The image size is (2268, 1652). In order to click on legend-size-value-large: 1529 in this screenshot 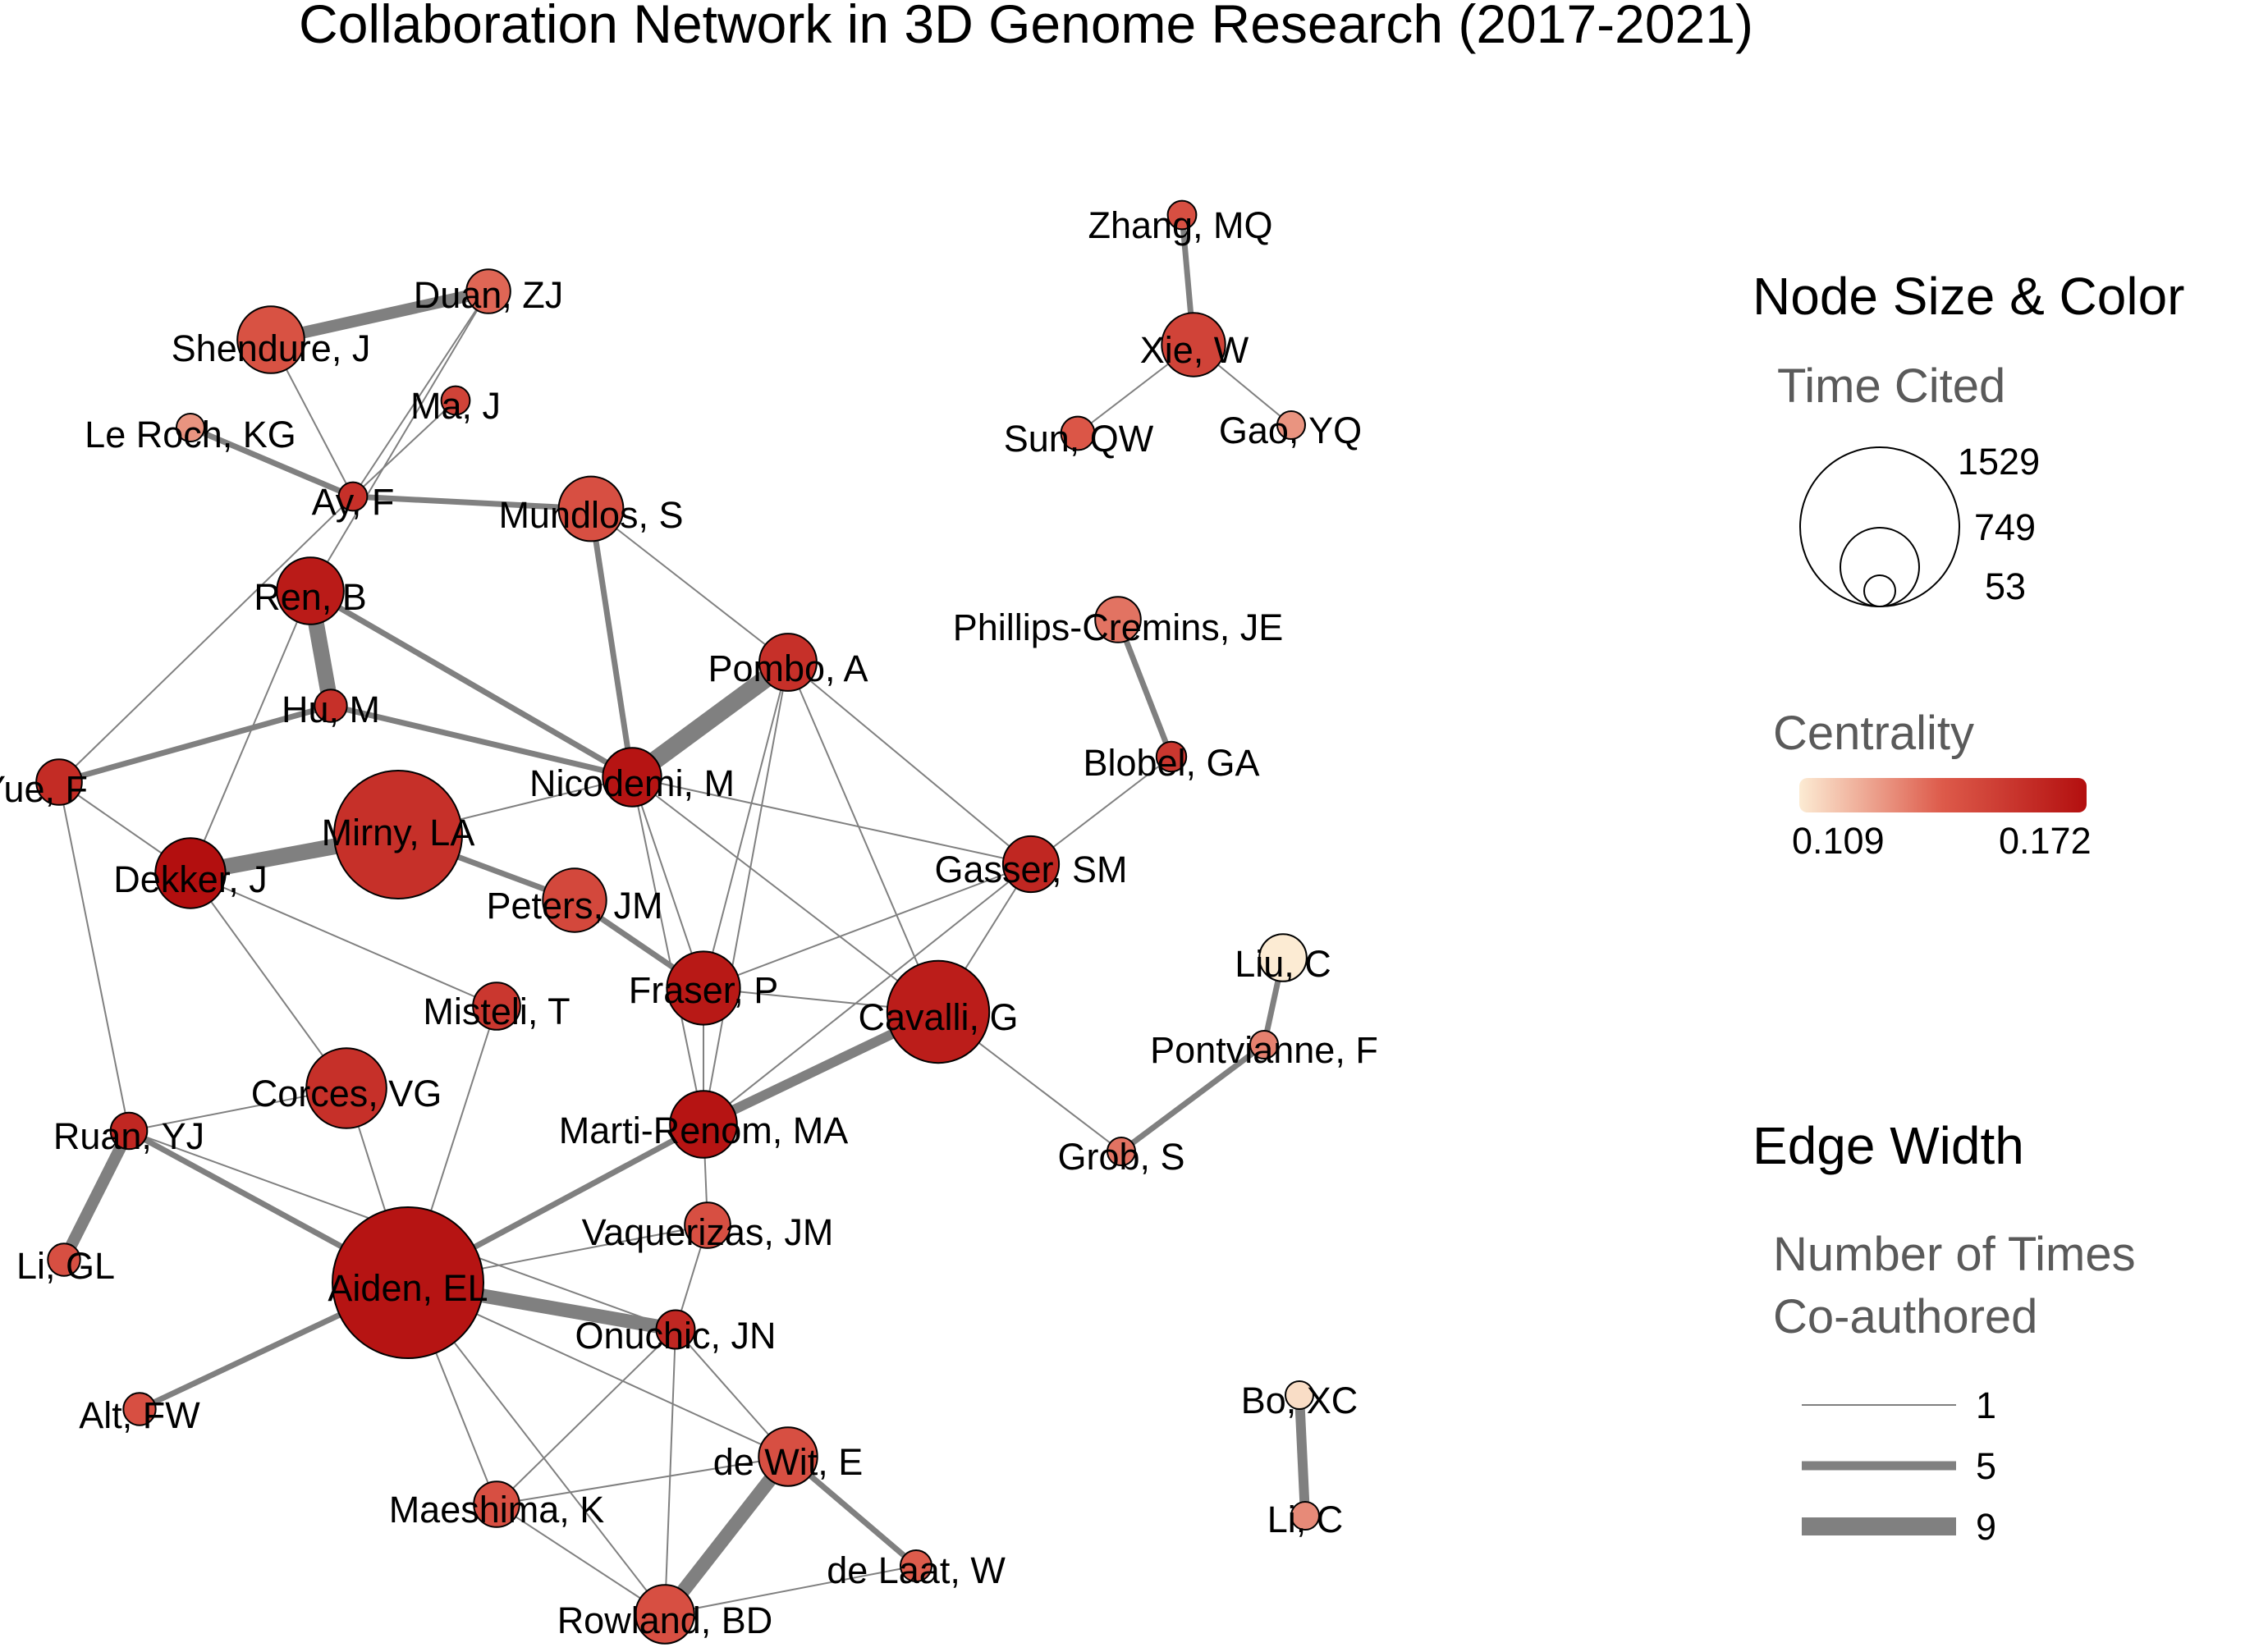, I will do `click(1999, 462)`.